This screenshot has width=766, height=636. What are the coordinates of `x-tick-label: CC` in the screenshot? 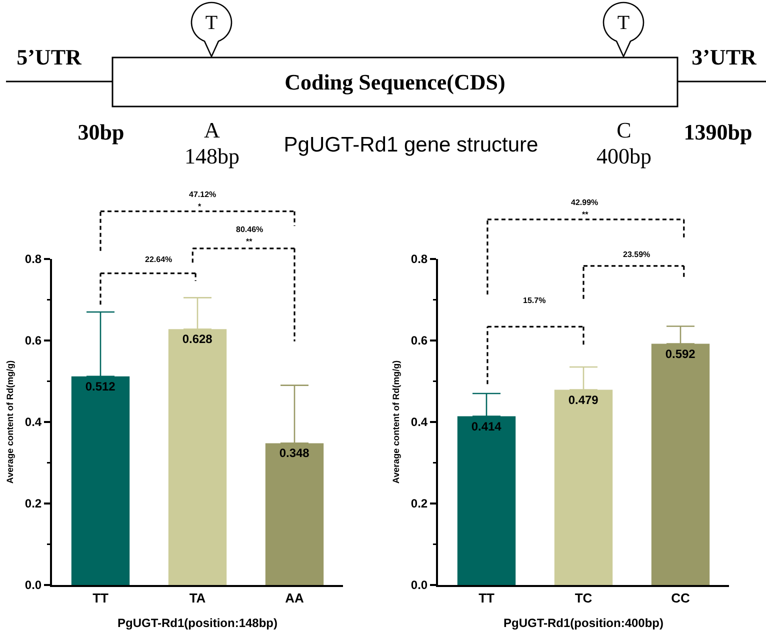 It's located at (680, 598).